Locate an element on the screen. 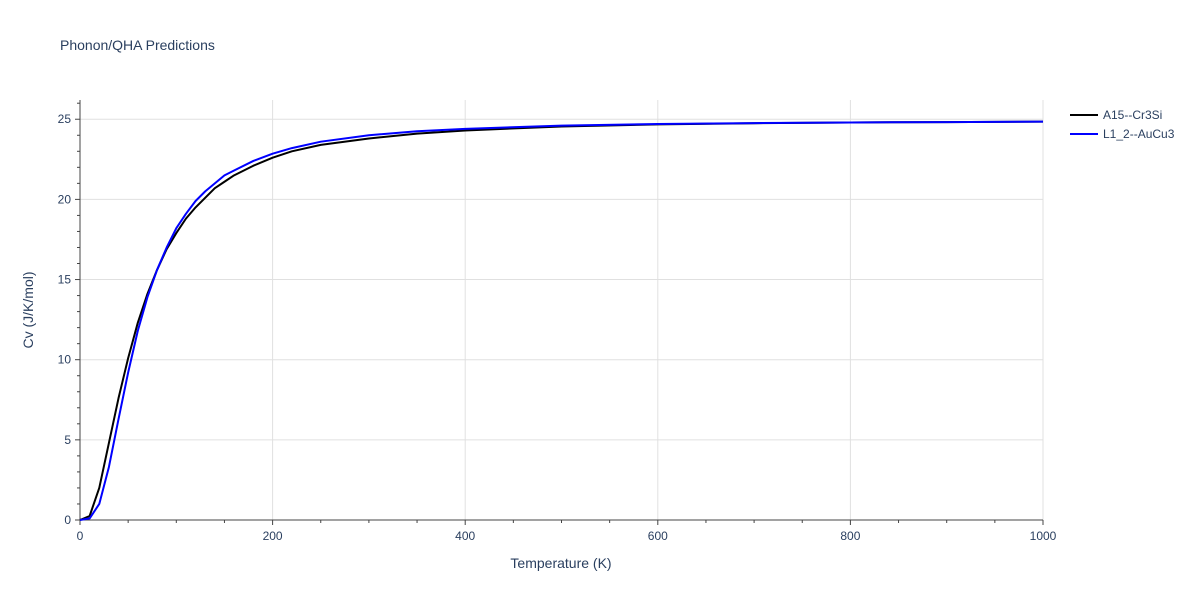  x-tick-label: 0 is located at coordinates (80, 536).